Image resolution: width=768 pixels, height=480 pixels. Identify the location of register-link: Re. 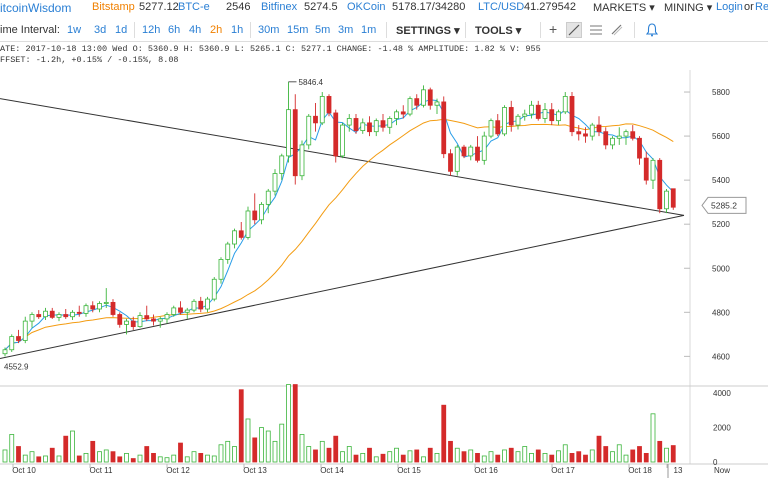
(761, 7).